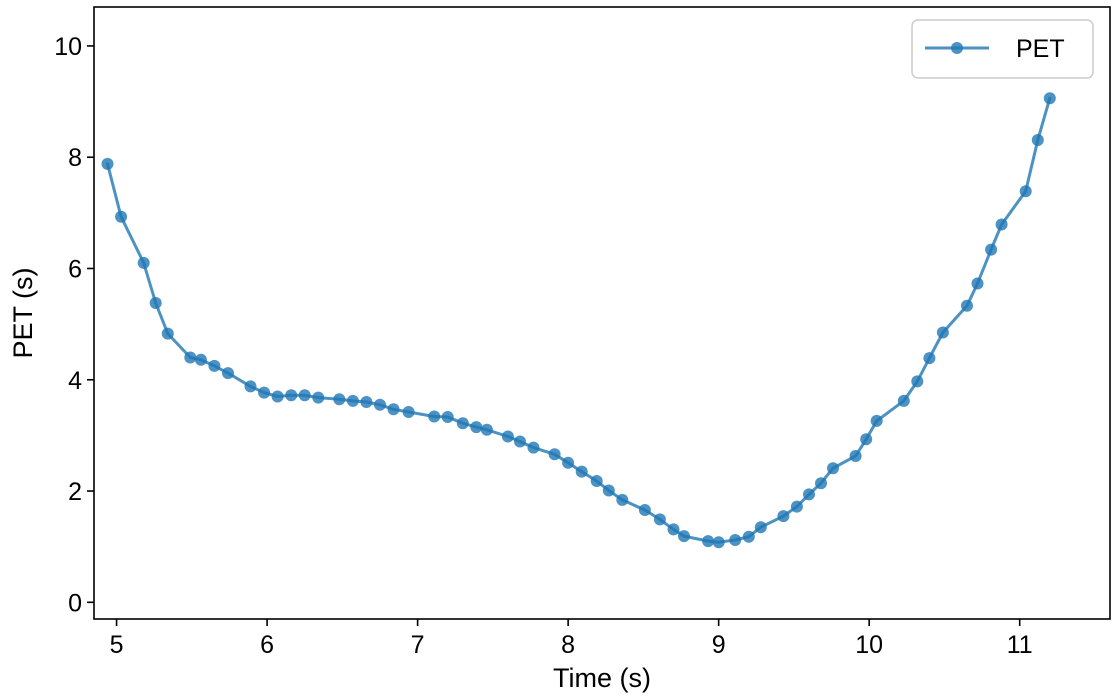 The height and width of the screenshot is (697, 1119). Describe the element at coordinates (869, 645) in the screenshot. I see `x-tick-label: 10` at that location.